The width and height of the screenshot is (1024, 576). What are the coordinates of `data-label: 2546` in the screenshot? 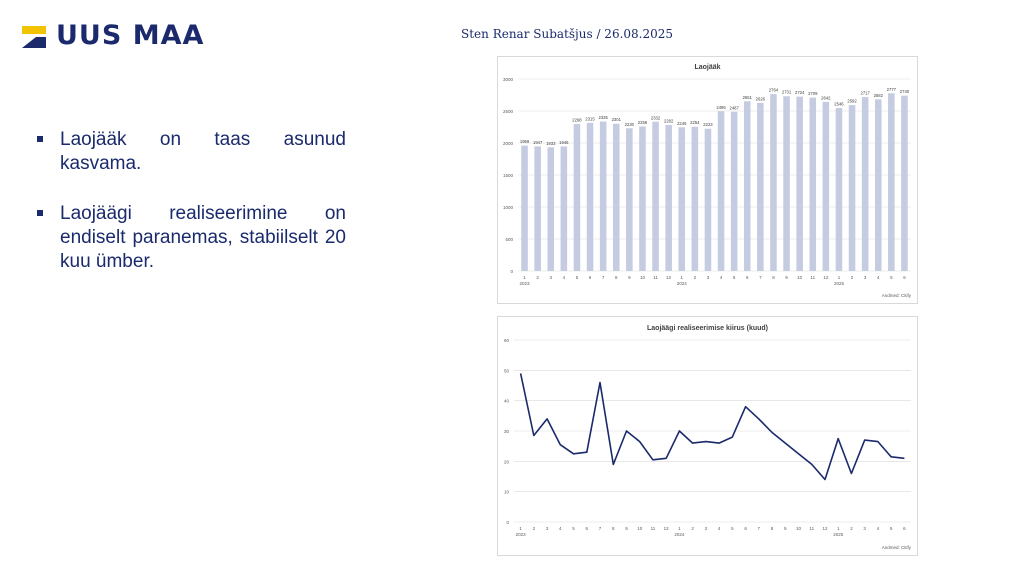 It's located at (839, 104).